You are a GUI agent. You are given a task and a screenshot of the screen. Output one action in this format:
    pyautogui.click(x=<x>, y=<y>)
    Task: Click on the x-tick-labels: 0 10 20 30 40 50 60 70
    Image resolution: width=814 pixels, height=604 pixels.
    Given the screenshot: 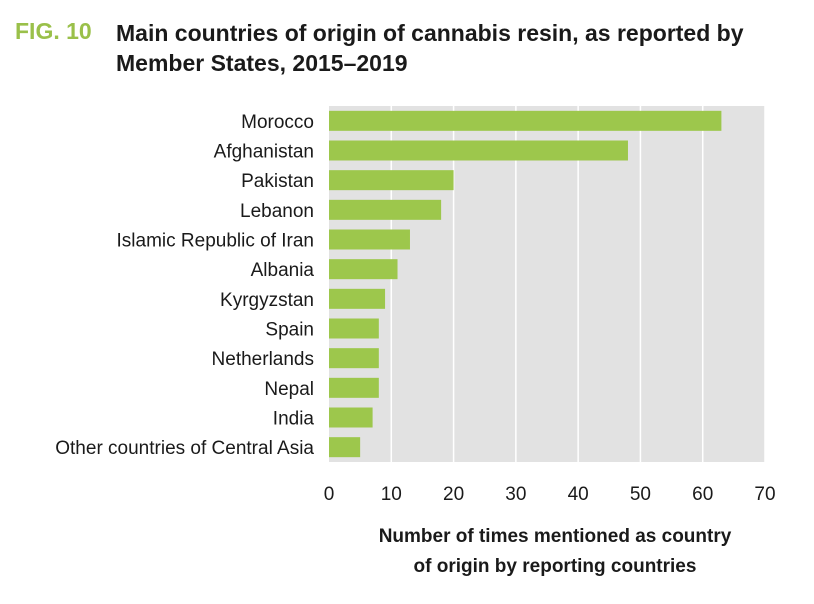 What is the action you would take?
    pyautogui.click(x=550, y=494)
    